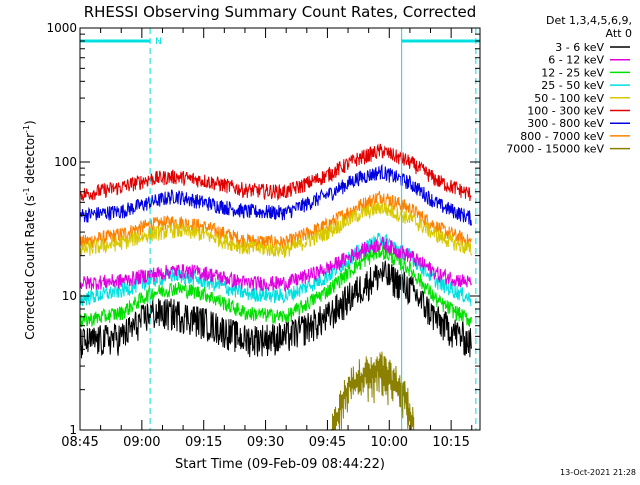 This screenshot has height=485, width=640. Describe the element at coordinates (569, 98) in the screenshot. I see `legend-label: 50 - 100 keV` at that location.